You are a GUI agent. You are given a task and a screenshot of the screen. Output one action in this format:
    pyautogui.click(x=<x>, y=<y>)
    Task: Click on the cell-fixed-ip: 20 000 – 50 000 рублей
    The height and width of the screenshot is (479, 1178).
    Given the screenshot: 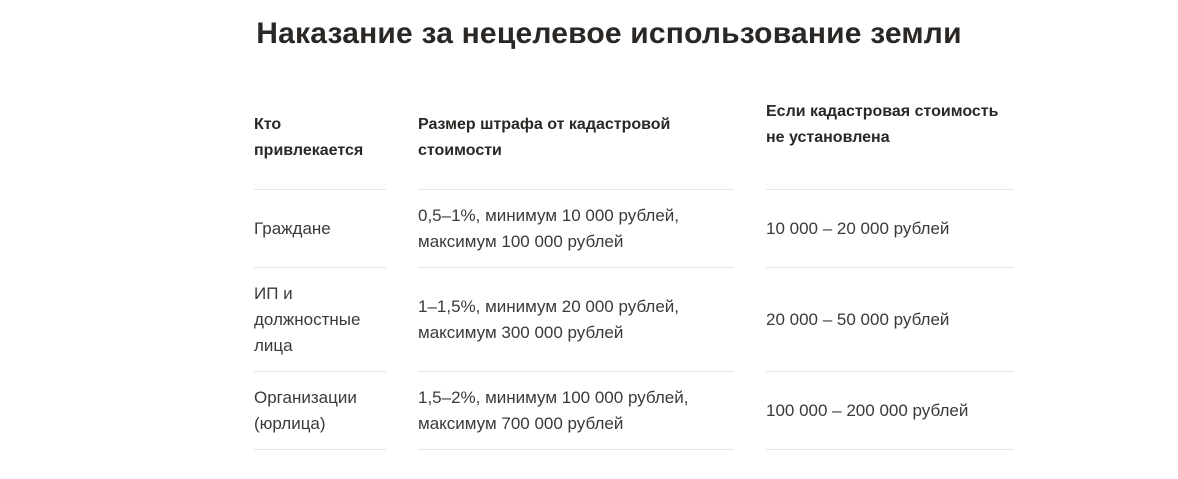 What is the action you would take?
    pyautogui.click(x=858, y=319)
    